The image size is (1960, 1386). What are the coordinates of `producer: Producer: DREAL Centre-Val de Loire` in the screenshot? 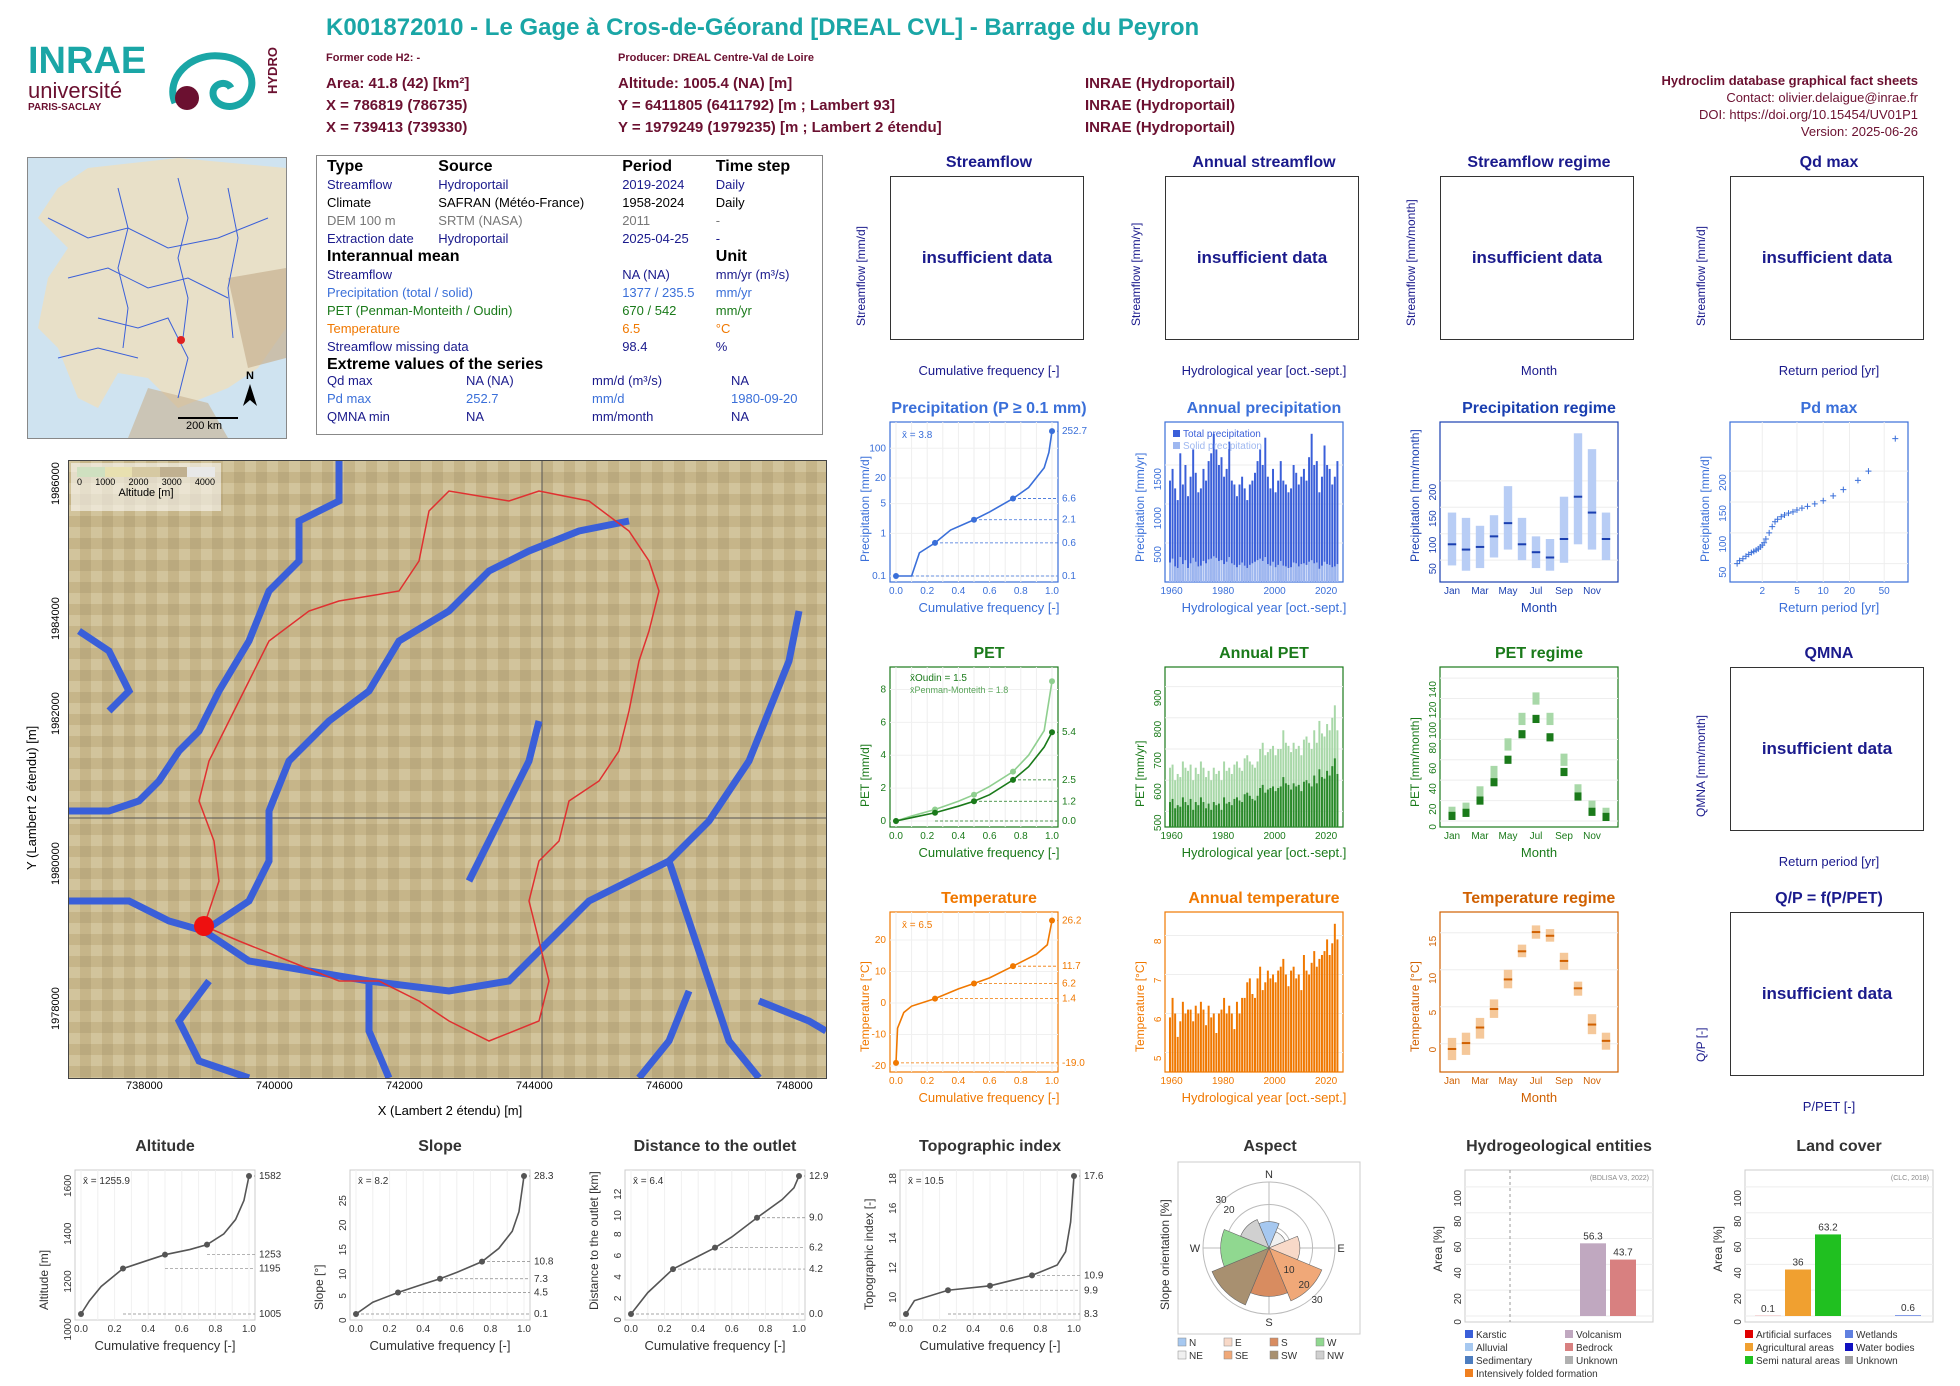 It's located at (716, 58).